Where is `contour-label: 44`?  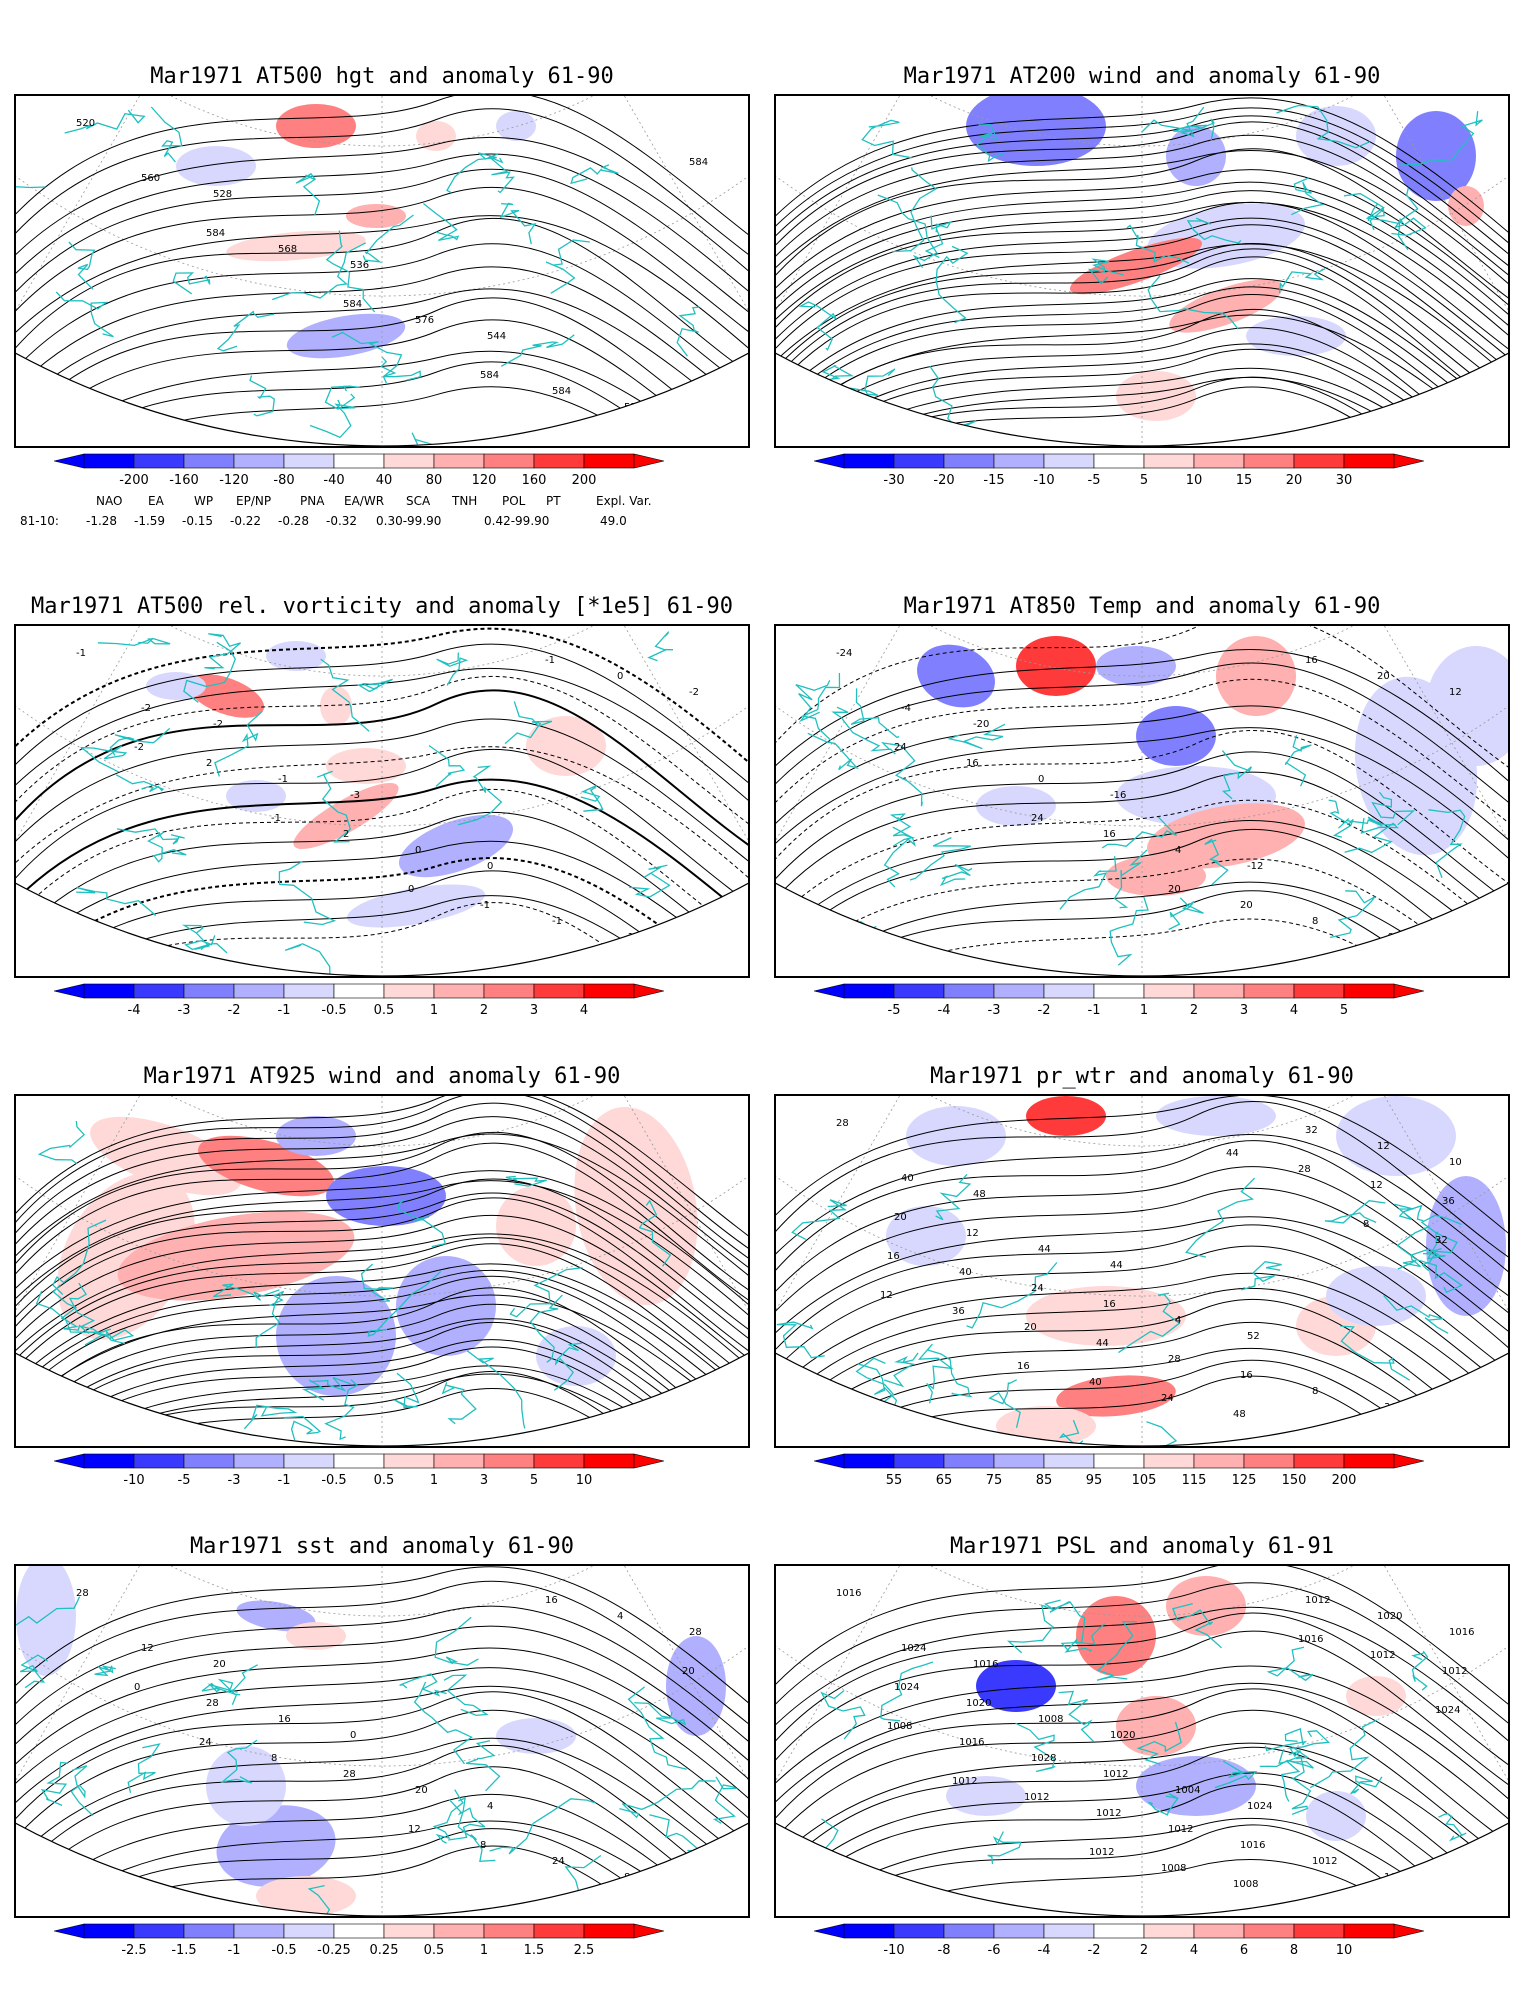
contour-label: 44 is located at coordinates (1044, 1249).